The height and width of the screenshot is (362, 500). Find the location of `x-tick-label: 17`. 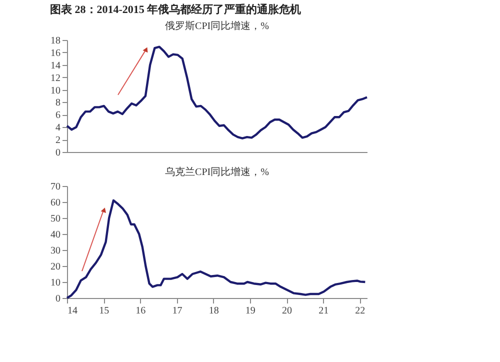

x-tick-label: 17 is located at coordinates (177, 311).